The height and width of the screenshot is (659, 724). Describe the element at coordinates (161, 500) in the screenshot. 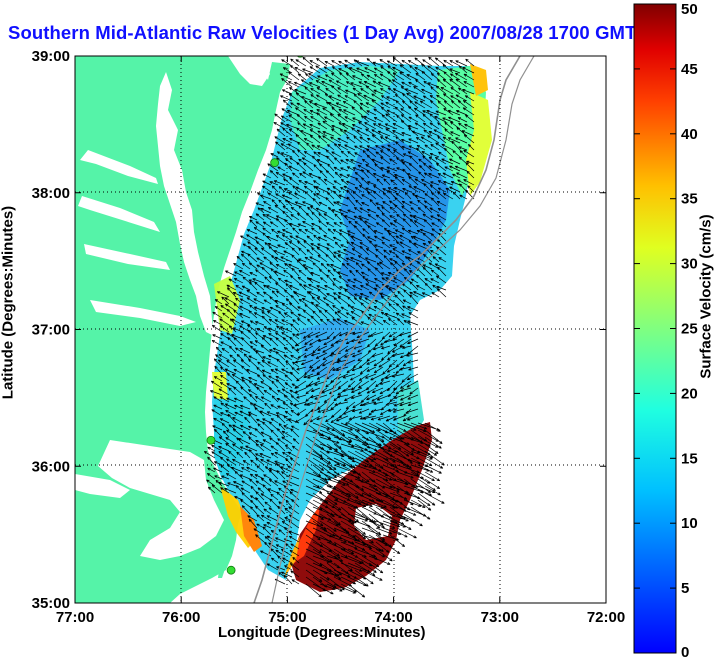

I see `pamlico-sound` at that location.